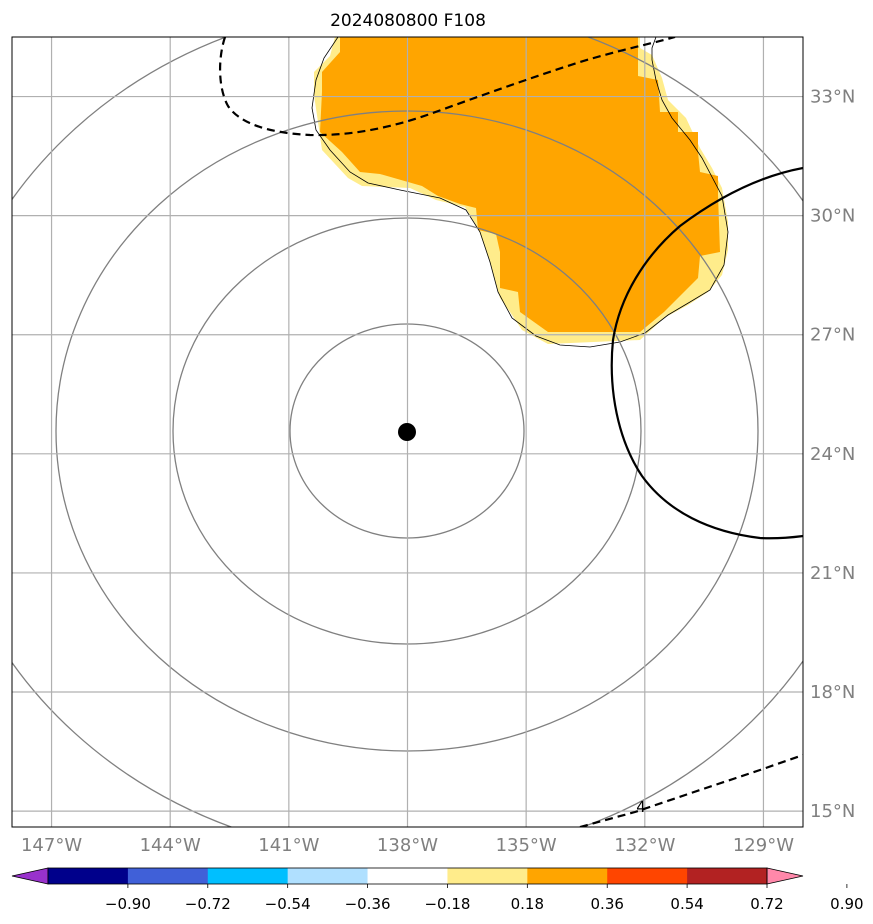 Image resolution: width=873 pixels, height=924 pixels. What do you see at coordinates (607, 904) in the screenshot?
I see `colorbar-tick-label: 0.36` at bounding box center [607, 904].